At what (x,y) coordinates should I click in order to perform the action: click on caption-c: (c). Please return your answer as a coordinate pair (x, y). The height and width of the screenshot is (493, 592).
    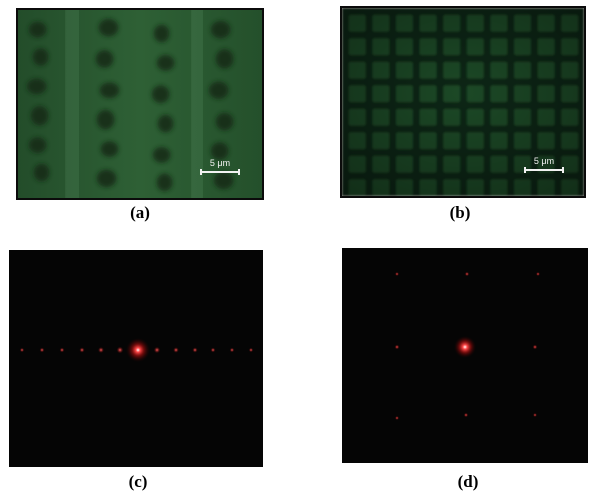
    Looking at the image, I should click on (138, 481).